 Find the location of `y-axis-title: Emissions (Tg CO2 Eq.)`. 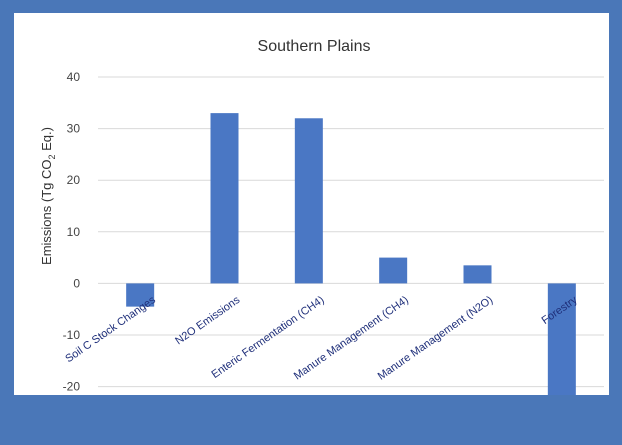

y-axis-title: Emissions (Tg CO2 Eq.) is located at coordinates (48, 196).